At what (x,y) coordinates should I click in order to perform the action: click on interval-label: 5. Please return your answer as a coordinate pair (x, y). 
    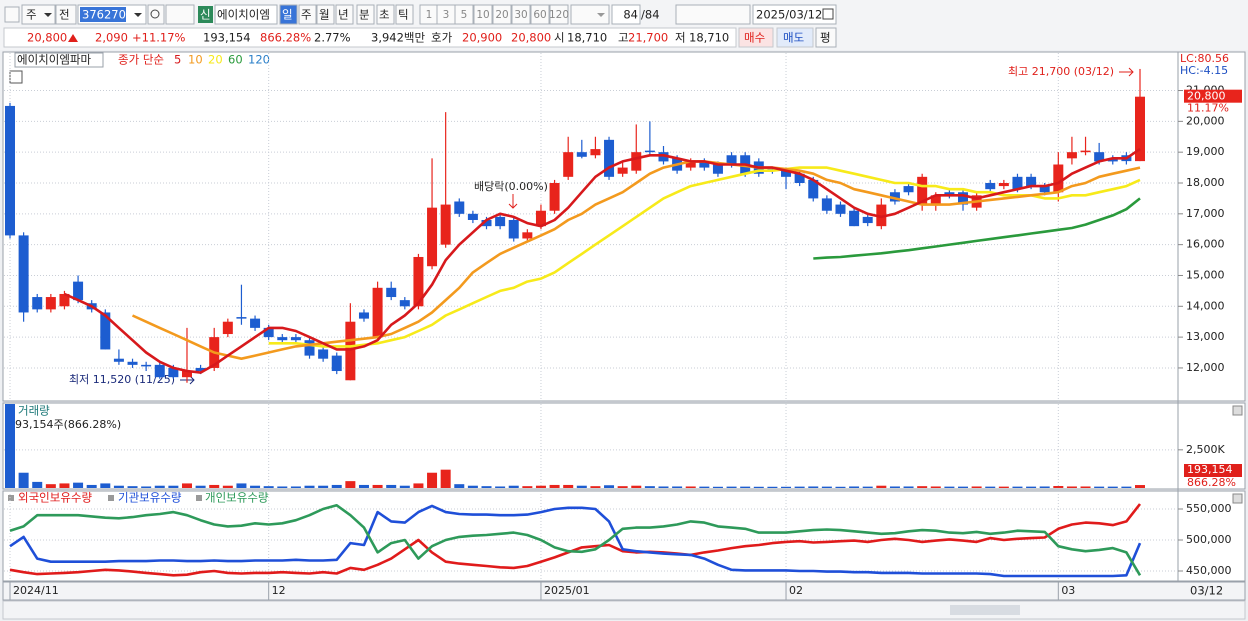
    Looking at the image, I should click on (464, 15).